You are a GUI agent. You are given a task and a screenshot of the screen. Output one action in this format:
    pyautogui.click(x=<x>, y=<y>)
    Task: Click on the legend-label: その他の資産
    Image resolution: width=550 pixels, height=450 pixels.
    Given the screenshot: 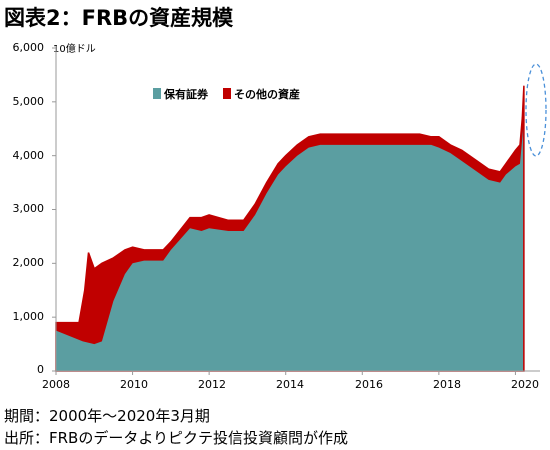 What is the action you would take?
    pyautogui.click(x=267, y=94)
    